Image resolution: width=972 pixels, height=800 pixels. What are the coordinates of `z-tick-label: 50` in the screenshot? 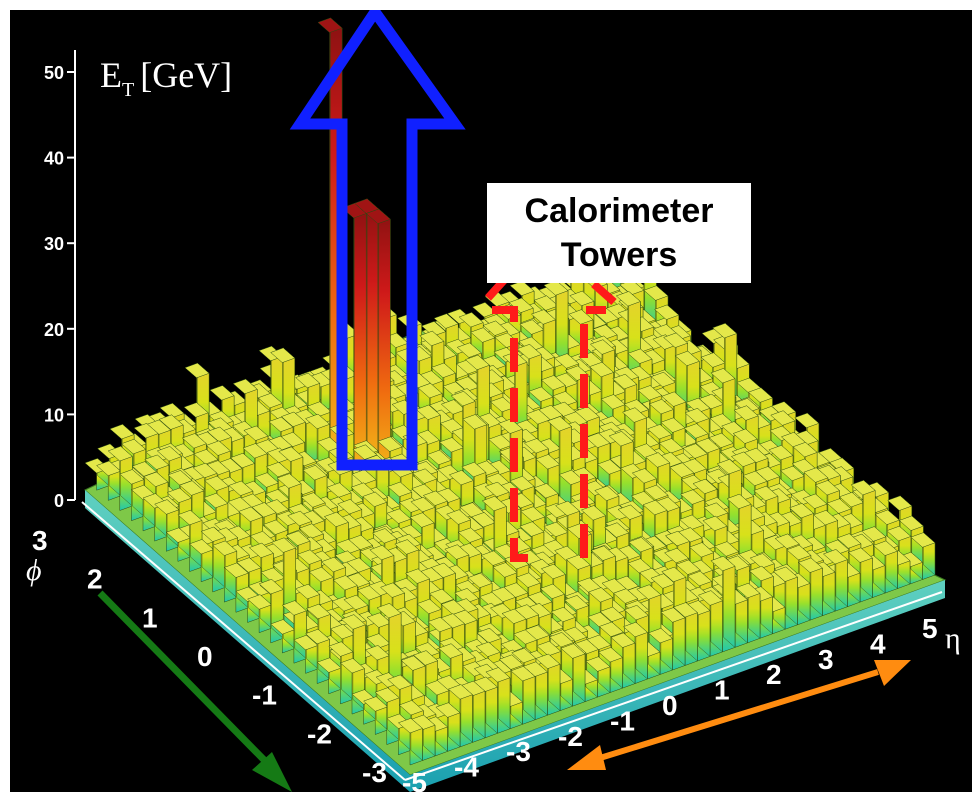 It's located at (54, 73).